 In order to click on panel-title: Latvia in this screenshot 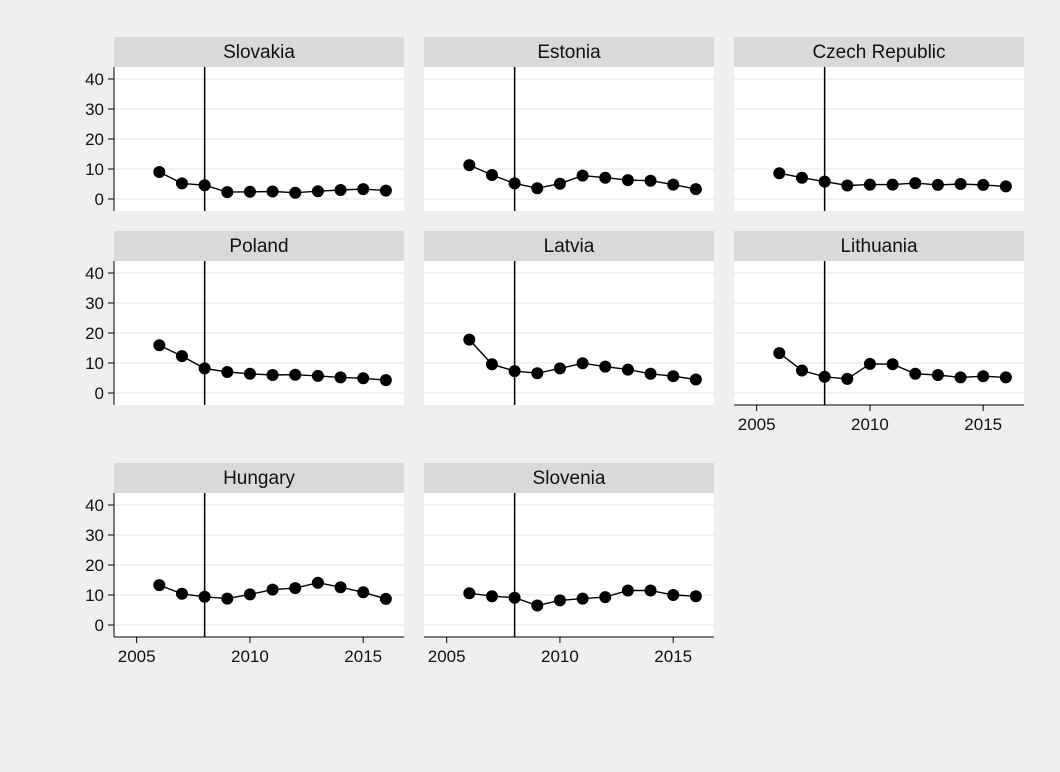, I will do `click(569, 246)`.